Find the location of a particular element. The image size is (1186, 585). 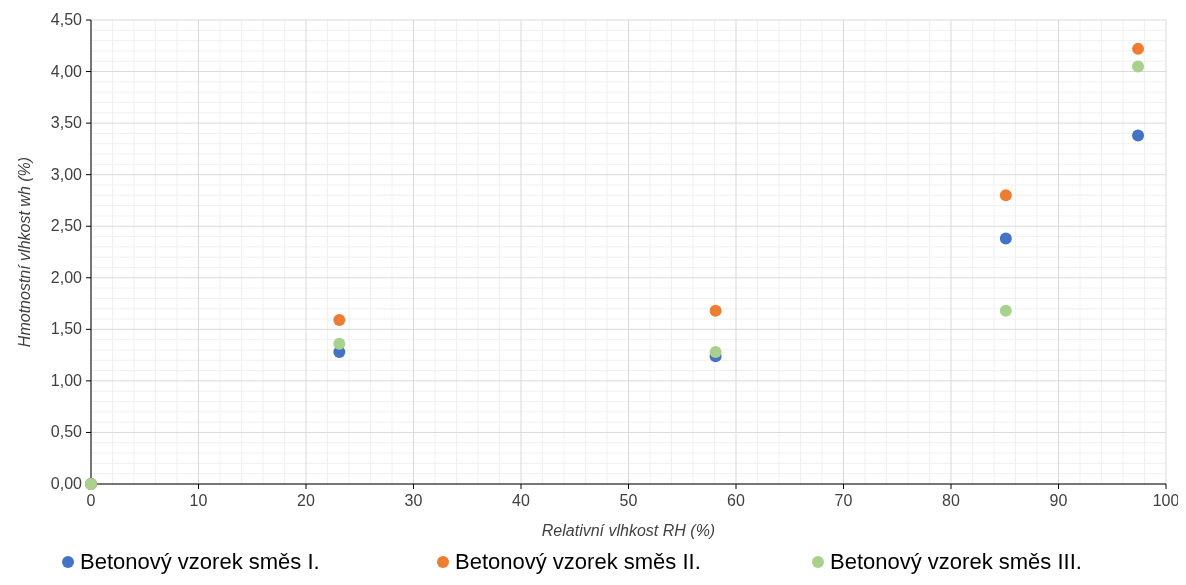

x-tick-label: 100 is located at coordinates (1166, 500).